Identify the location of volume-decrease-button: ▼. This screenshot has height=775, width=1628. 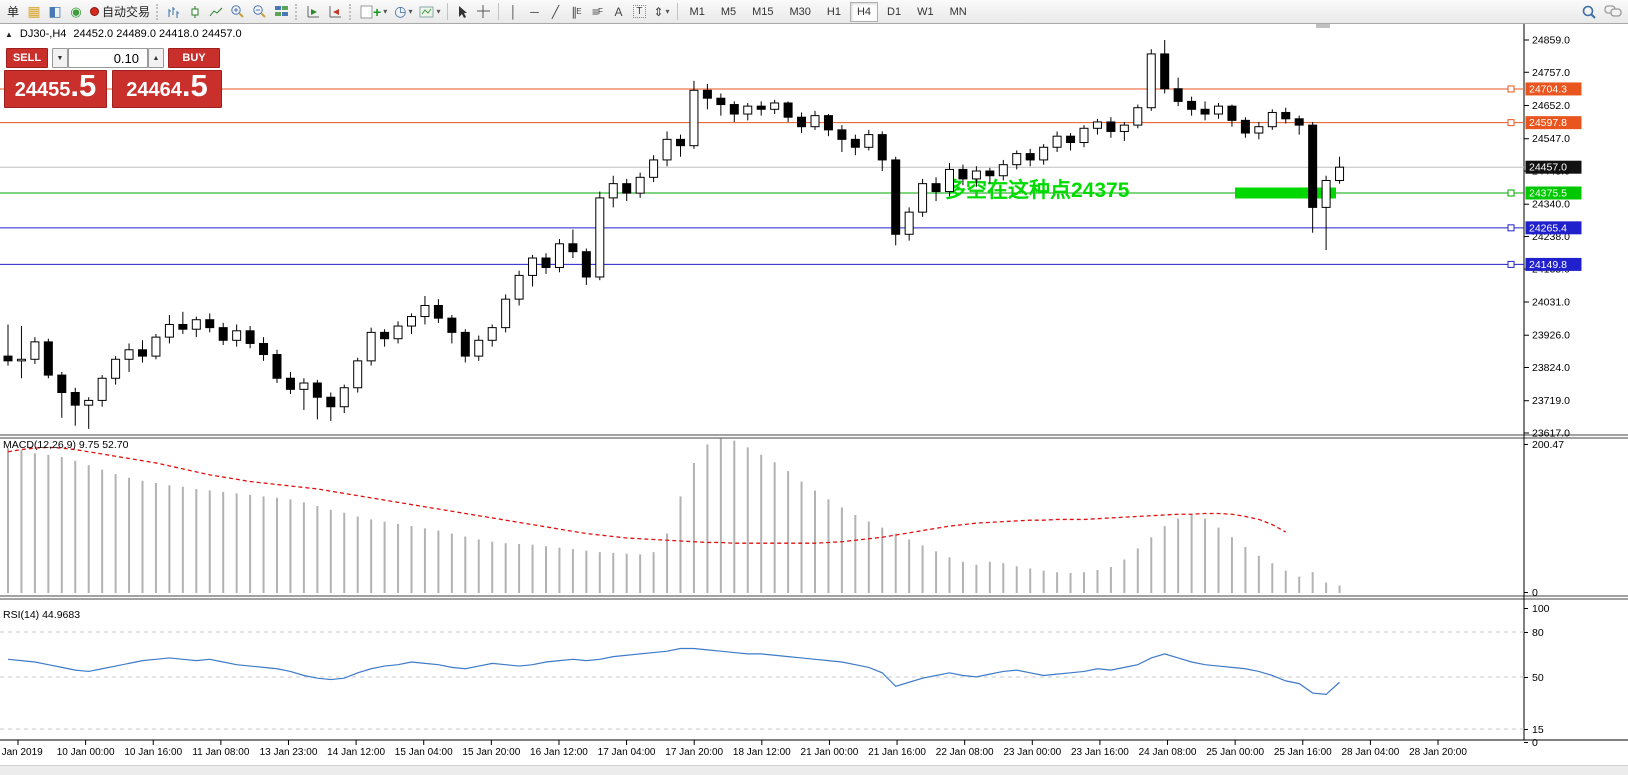
(60, 58).